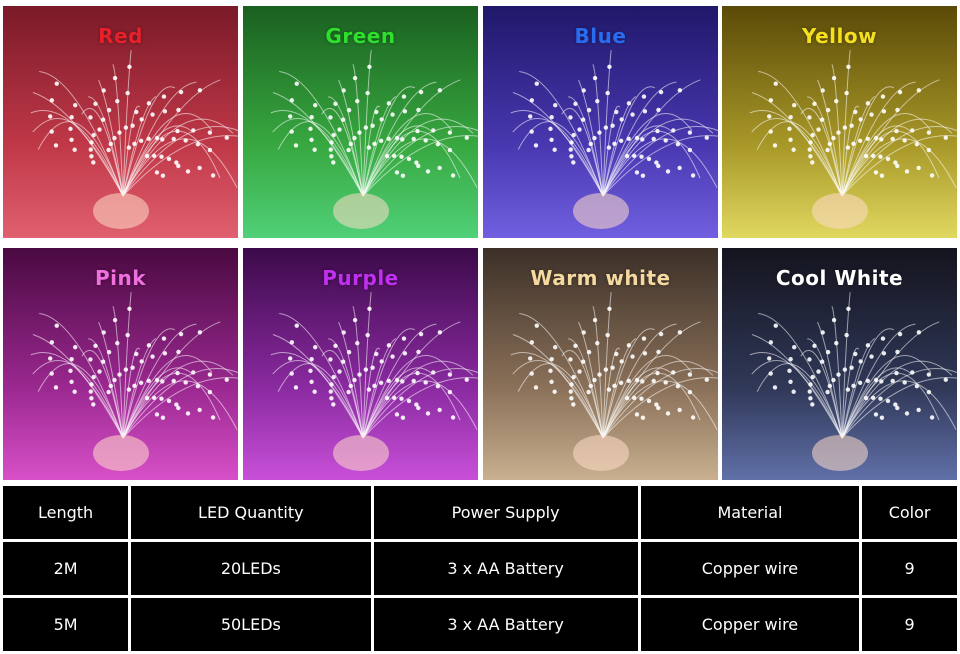 The image size is (960, 654). What do you see at coordinates (360, 36) in the screenshot?
I see `tile-label: Green` at bounding box center [360, 36].